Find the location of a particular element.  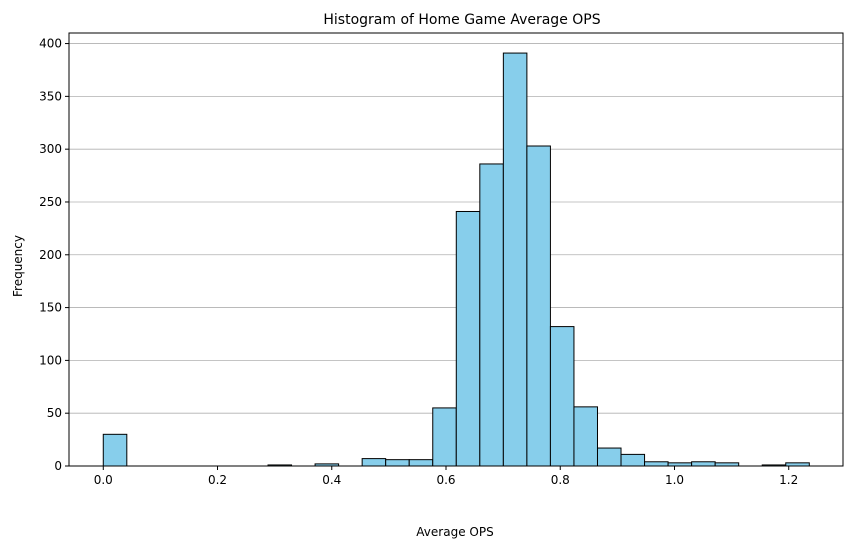

y-tick-label: 200 is located at coordinates (50, 255).